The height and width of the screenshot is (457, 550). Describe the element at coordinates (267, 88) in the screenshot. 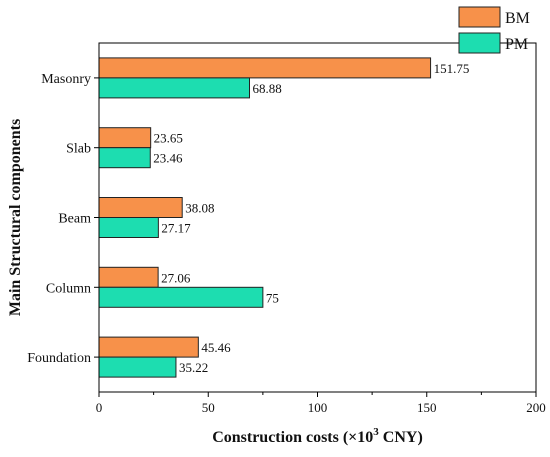

I see `value-label-pm-masonry: 68.88` at that location.